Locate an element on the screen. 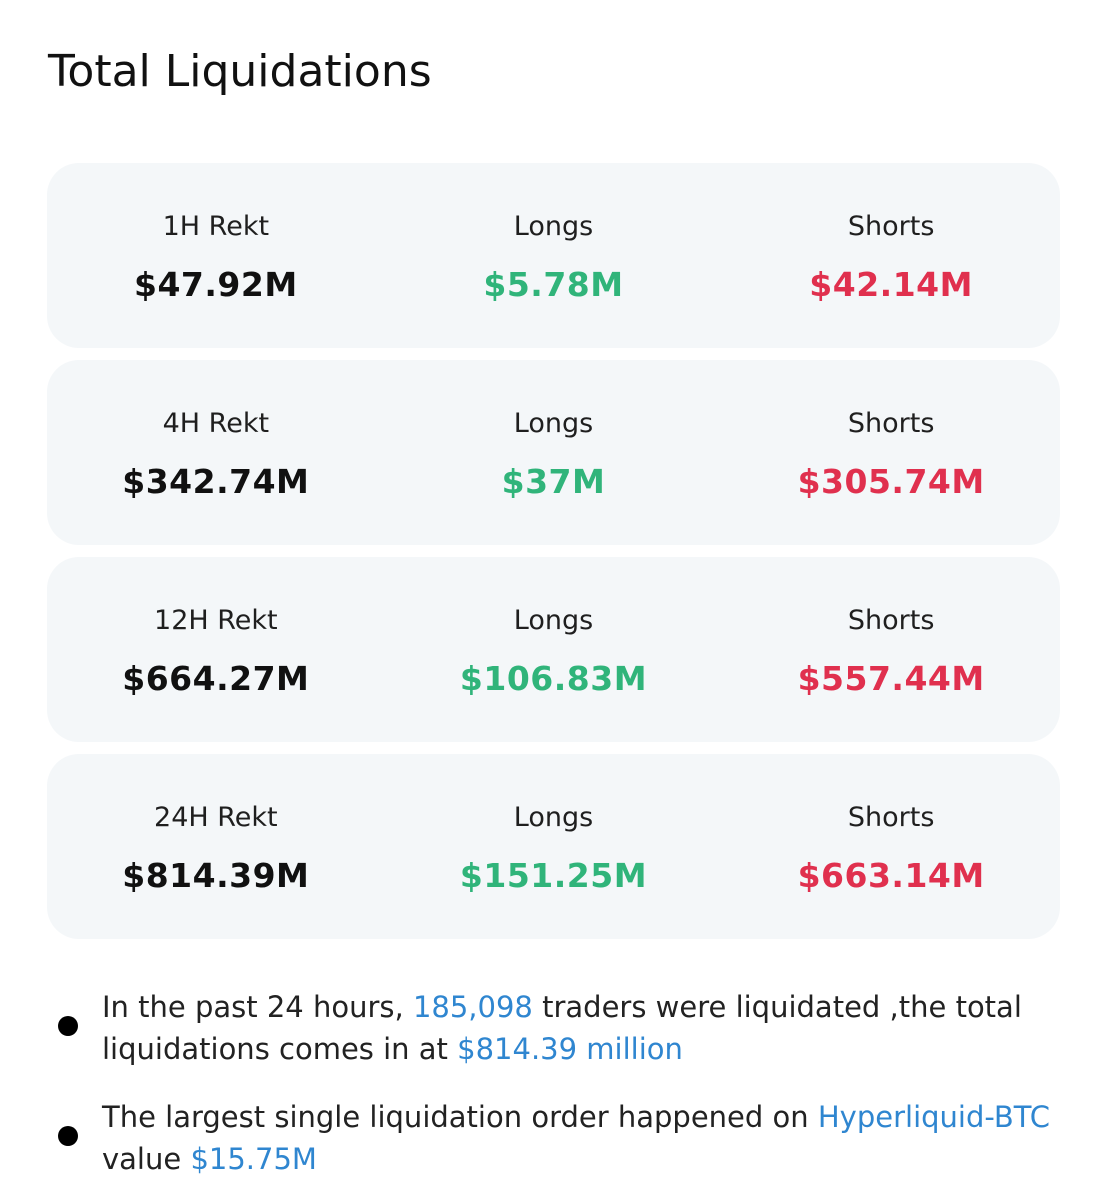  total-amount-link: $814.39 million is located at coordinates (570, 1049).